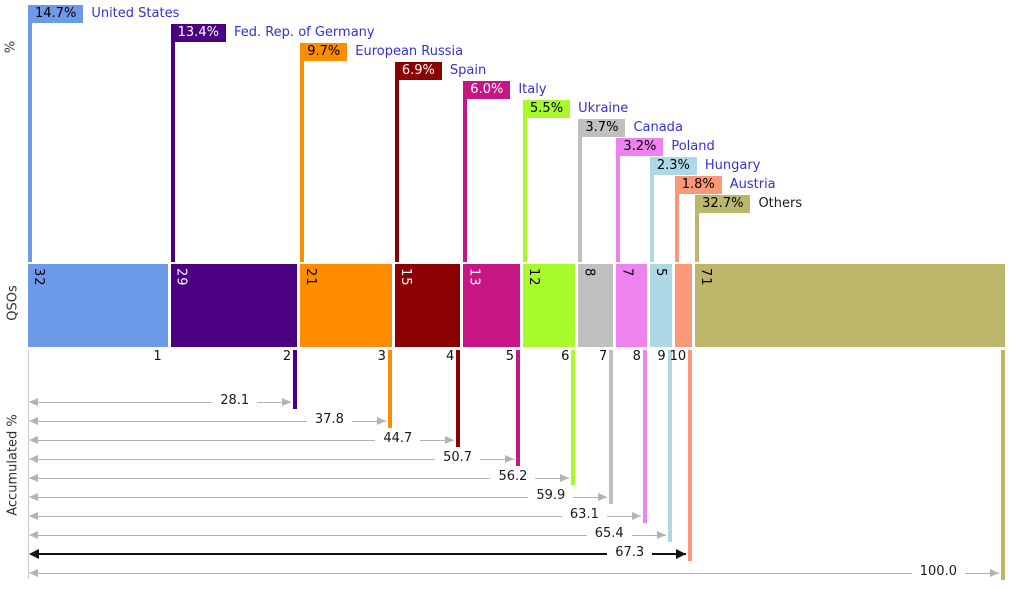 This screenshot has height=590, width=1024. Describe the element at coordinates (631, 305) in the screenshot. I see `bar-segment: 7` at that location.